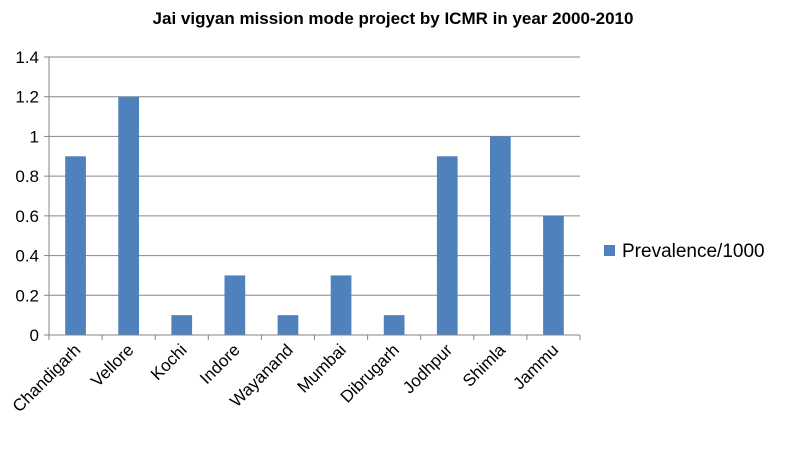 The width and height of the screenshot is (787, 450). Describe the element at coordinates (27, 176) in the screenshot. I see `y-tick-label: 0.8` at that location.